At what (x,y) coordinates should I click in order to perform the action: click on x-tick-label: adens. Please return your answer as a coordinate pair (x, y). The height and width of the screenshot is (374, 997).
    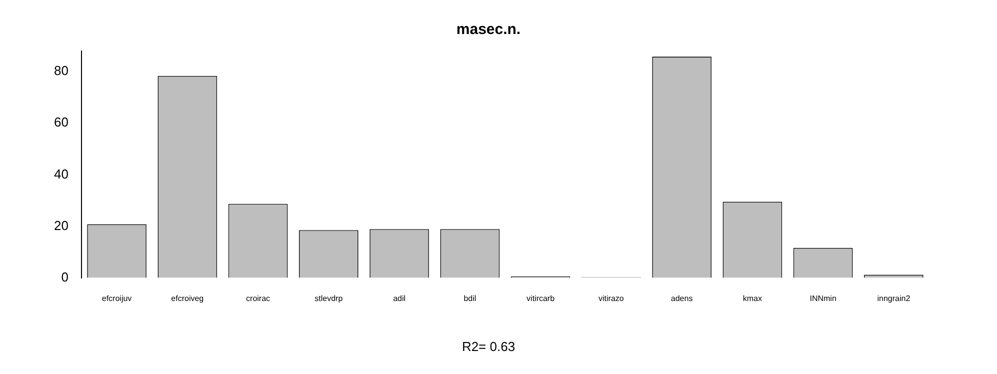
    Looking at the image, I should click on (681, 298).